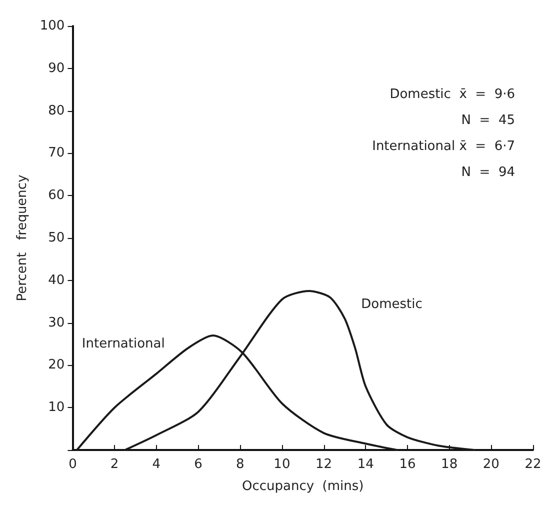 Image resolution: width=553 pixels, height=508 pixels. What do you see at coordinates (407, 464) in the screenshot?
I see `x-tick-label: 16` at bounding box center [407, 464].